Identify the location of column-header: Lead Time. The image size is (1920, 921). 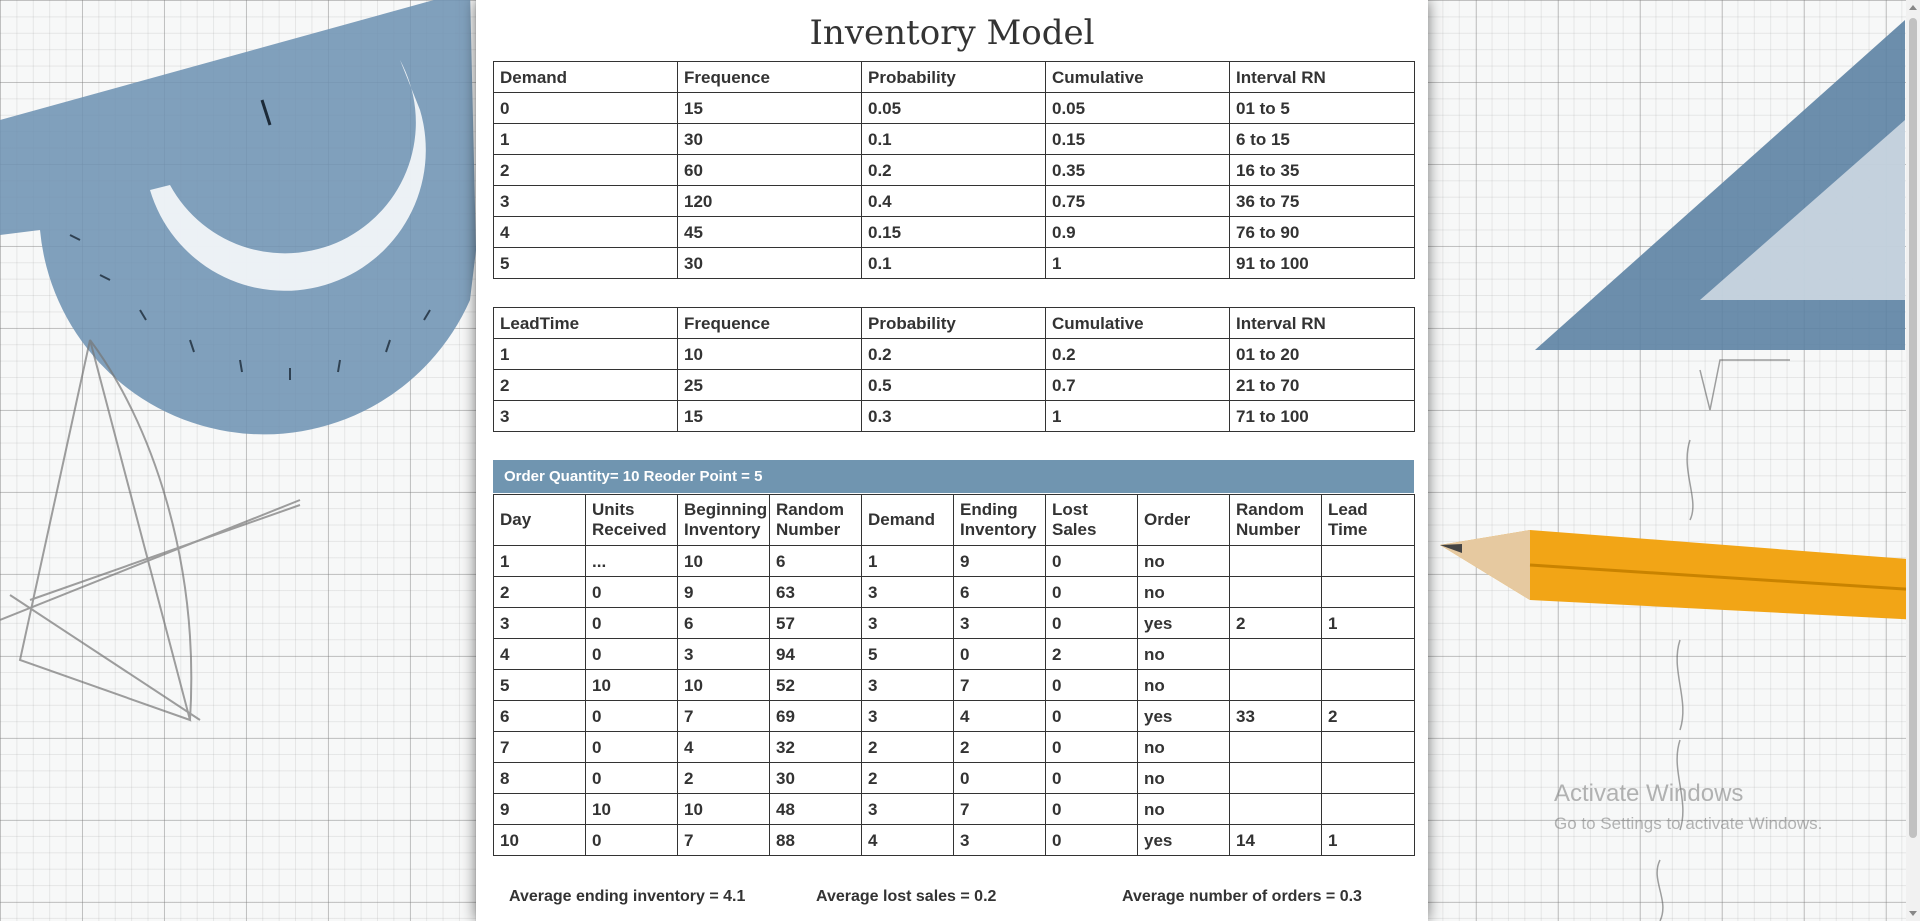
(1368, 520).